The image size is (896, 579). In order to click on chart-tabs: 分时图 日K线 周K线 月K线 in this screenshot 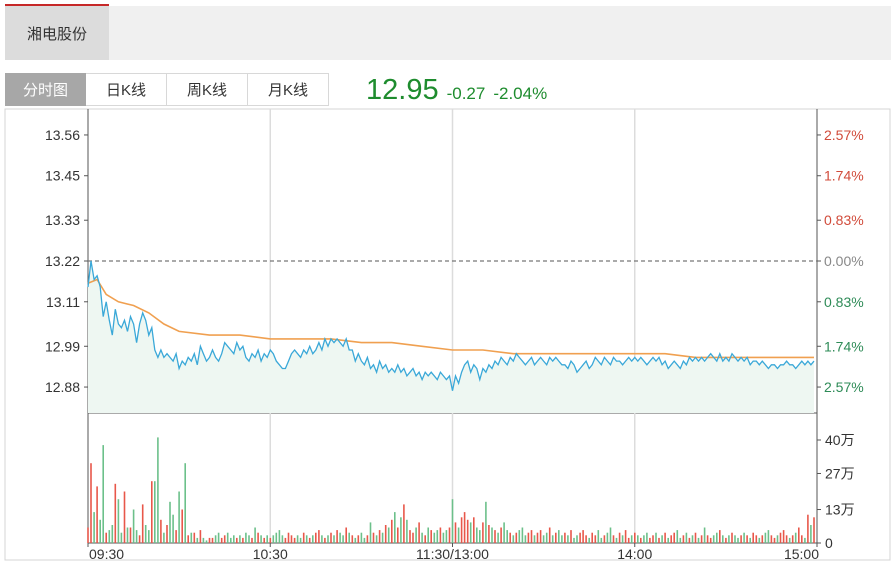, I will do `click(167, 89)`.